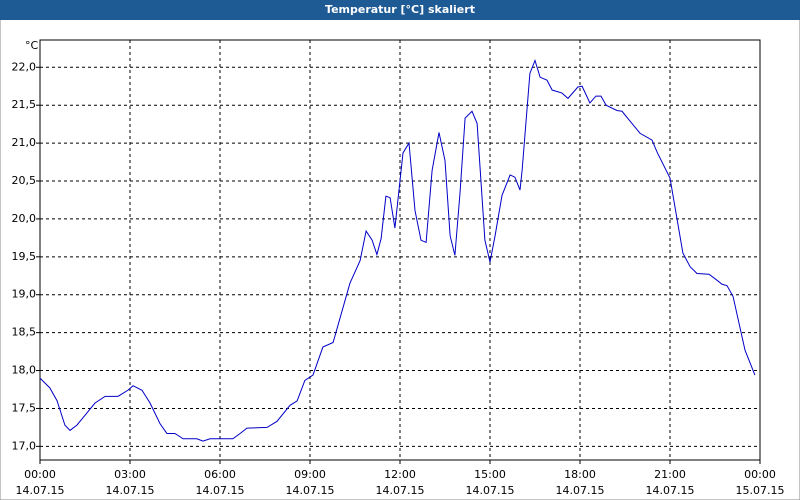  I want to click on chart-title: Temperatur [°C] skaliert, so click(400, 9).